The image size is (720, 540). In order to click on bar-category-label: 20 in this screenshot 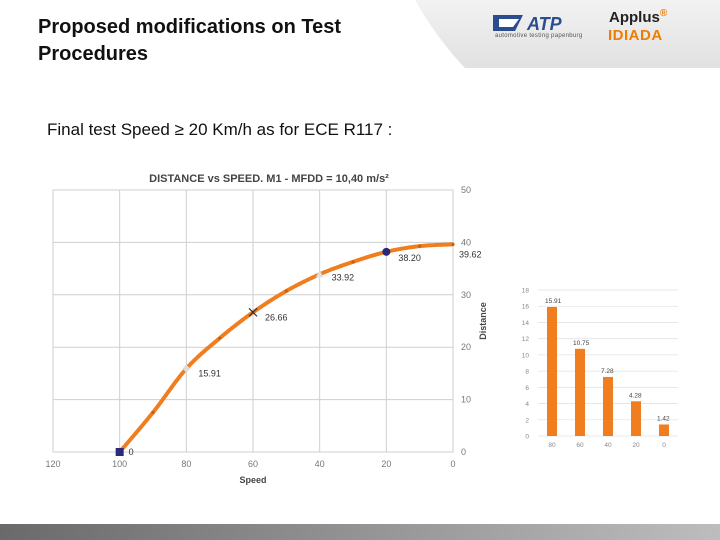, I will do `click(636, 445)`.